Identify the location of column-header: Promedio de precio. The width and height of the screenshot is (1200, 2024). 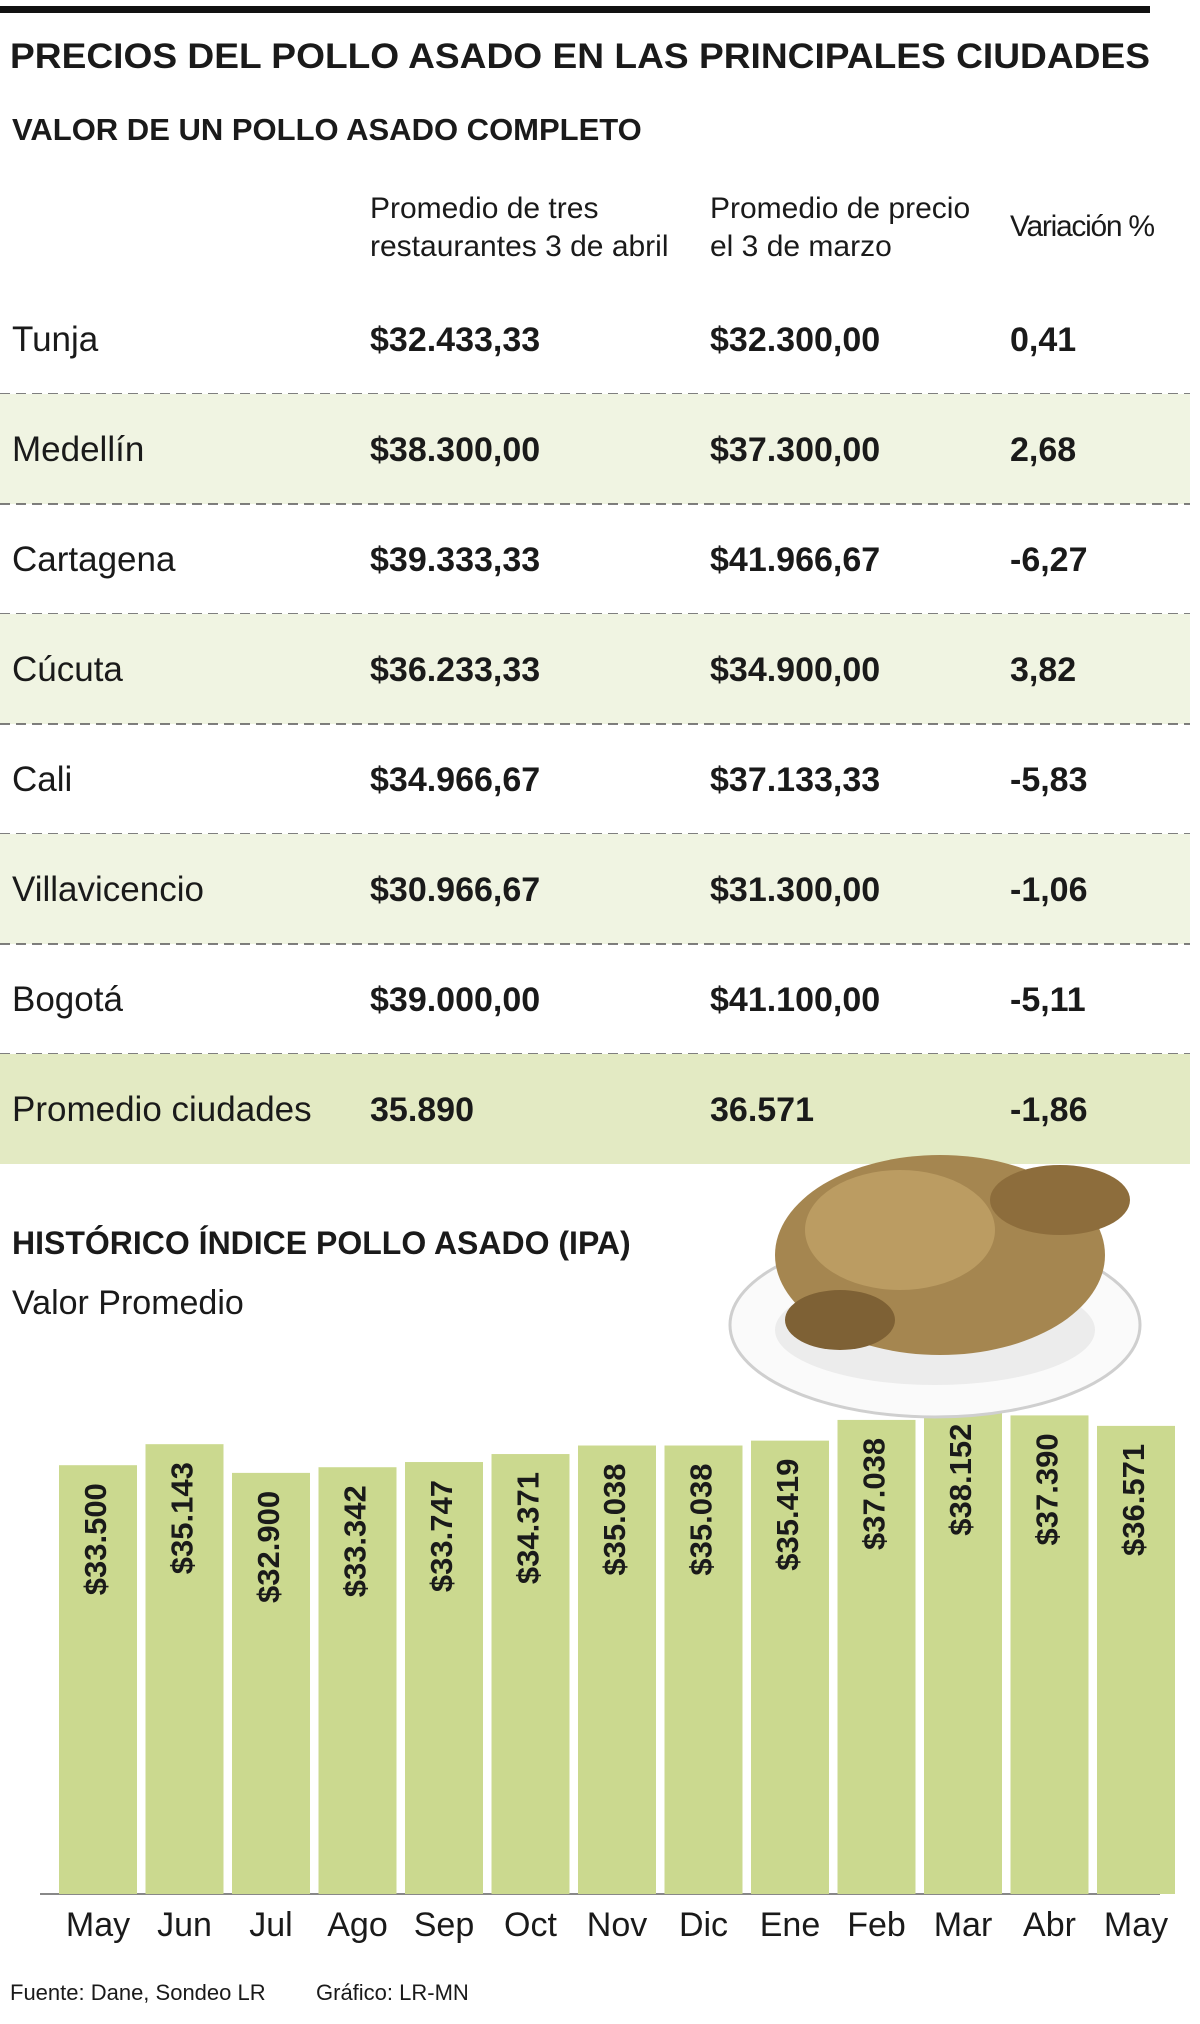
(840, 208).